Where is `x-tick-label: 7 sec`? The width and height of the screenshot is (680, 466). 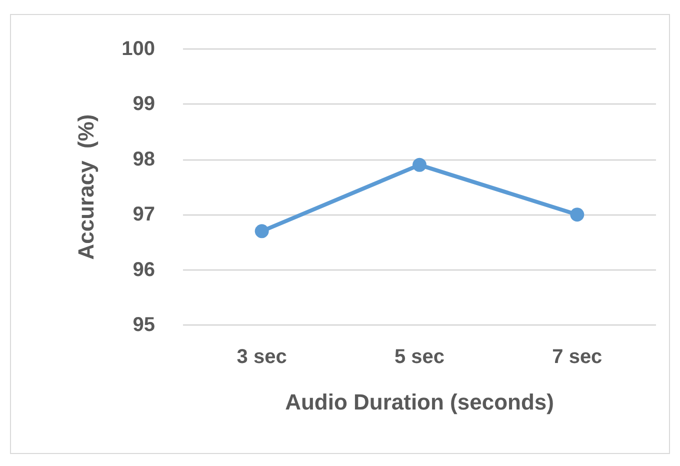
x-tick-label: 7 sec is located at coordinates (577, 357).